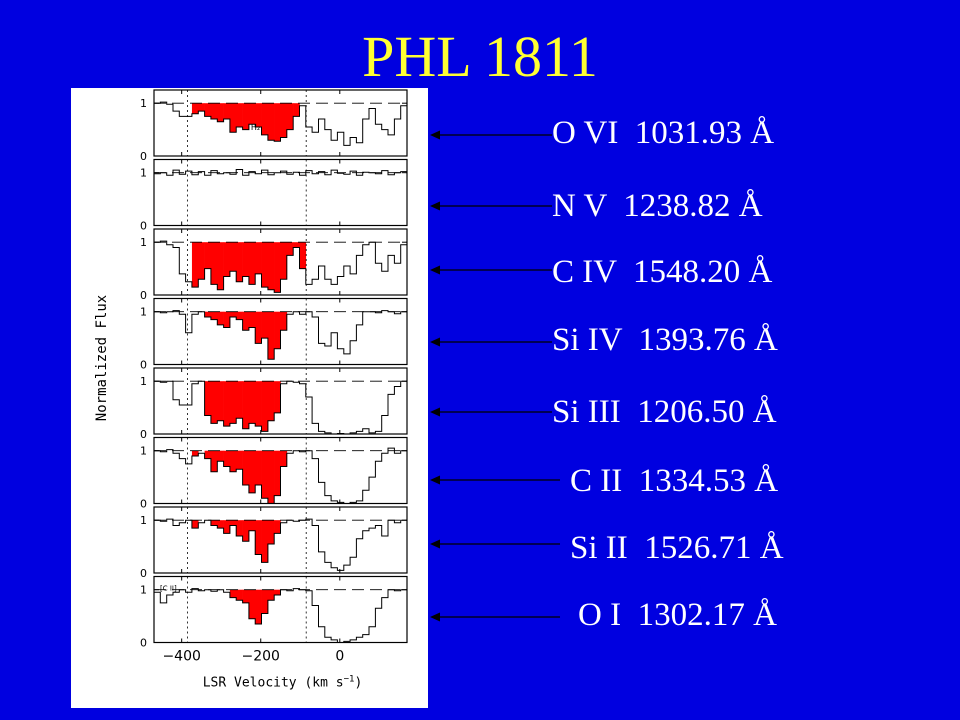 The height and width of the screenshot is (720, 960). I want to click on inset-label: H₂, so click(255, 127).